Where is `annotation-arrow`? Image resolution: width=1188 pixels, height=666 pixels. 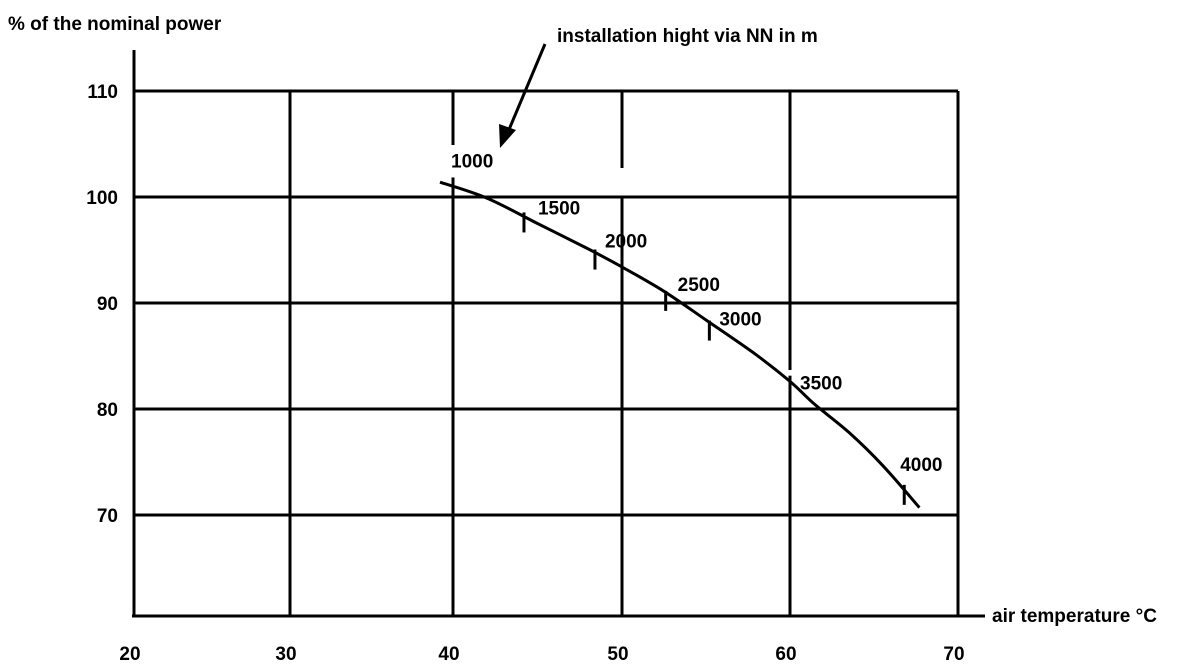 annotation-arrow is located at coordinates (523, 95).